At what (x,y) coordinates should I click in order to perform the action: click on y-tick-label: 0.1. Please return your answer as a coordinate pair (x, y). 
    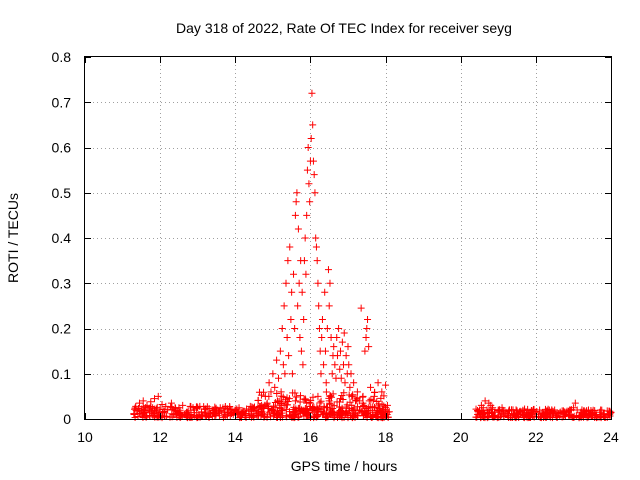
    Looking at the image, I should click on (62, 374).